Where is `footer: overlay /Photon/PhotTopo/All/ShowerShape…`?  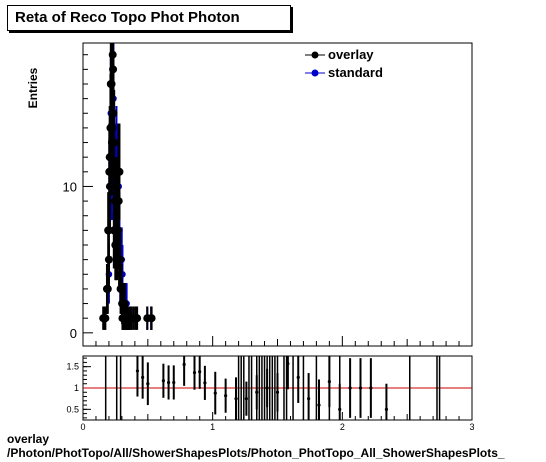 footer: overlay /Photon/PhotTopo/All/ShowerShape… is located at coordinates (256, 446).